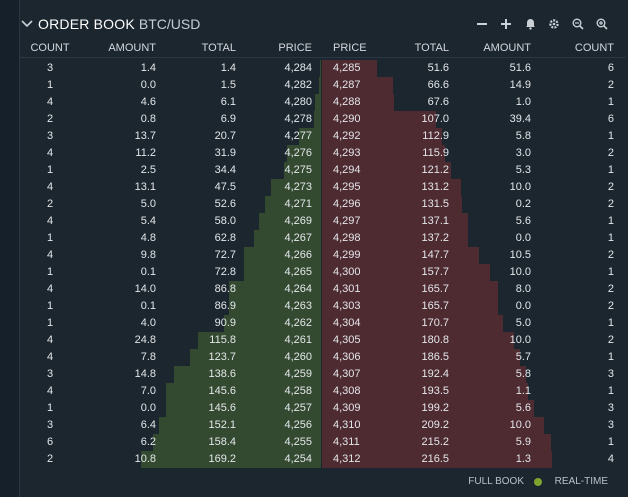 This screenshot has width=628, height=497. Describe the element at coordinates (520, 85) in the screenshot. I see `ask-amount: 14.9` at that location.